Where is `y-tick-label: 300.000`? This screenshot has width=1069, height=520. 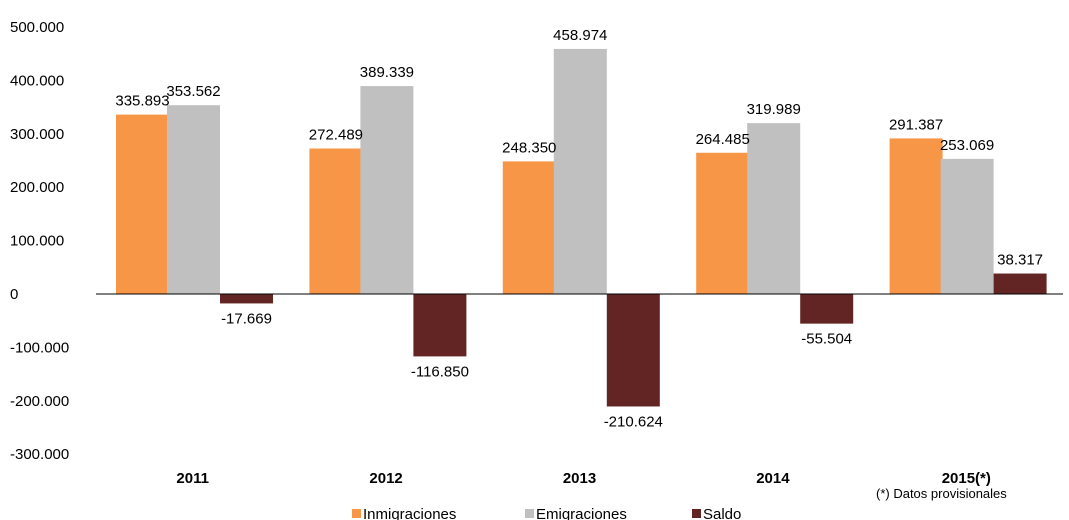
y-tick-label: 300.000 is located at coordinates (37, 134).